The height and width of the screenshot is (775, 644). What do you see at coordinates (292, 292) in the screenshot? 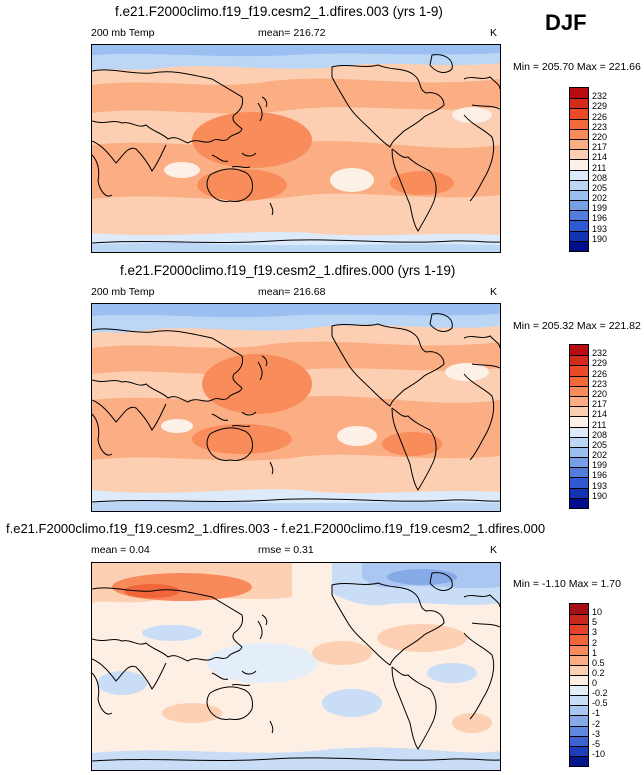
I see `panel2-mean: mean= 216.68` at bounding box center [292, 292].